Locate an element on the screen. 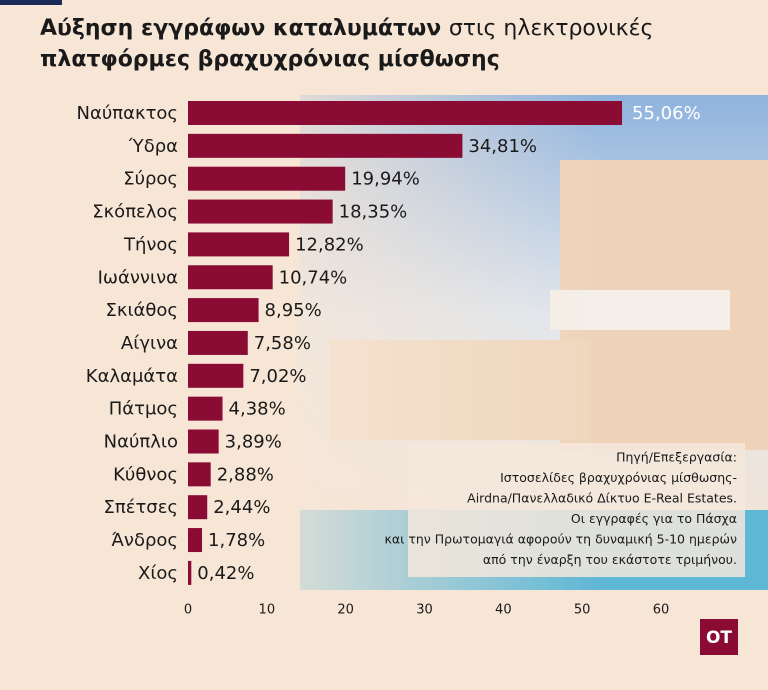  source-line: Ιστοσελίδες βραχυχρόνιας μίσθωσης- is located at coordinates (618, 477).